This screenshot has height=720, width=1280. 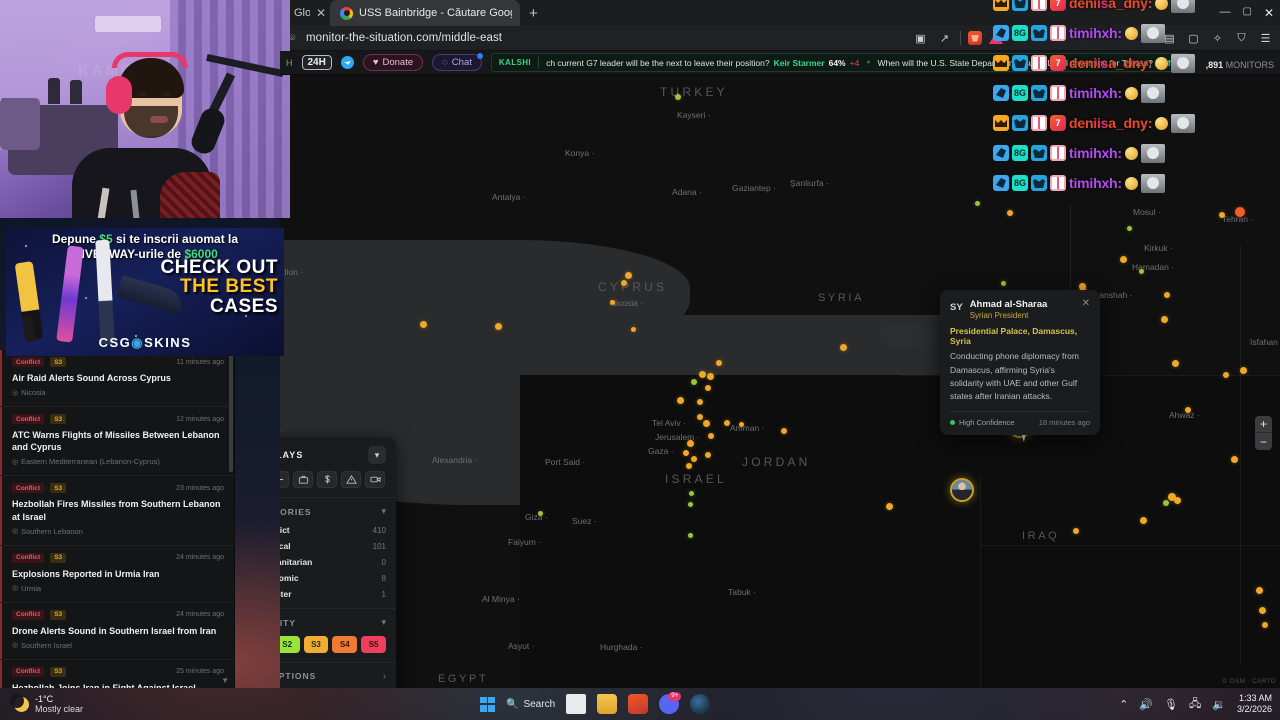 I want to click on maximize-icon: ▢, so click(x=1247, y=11).